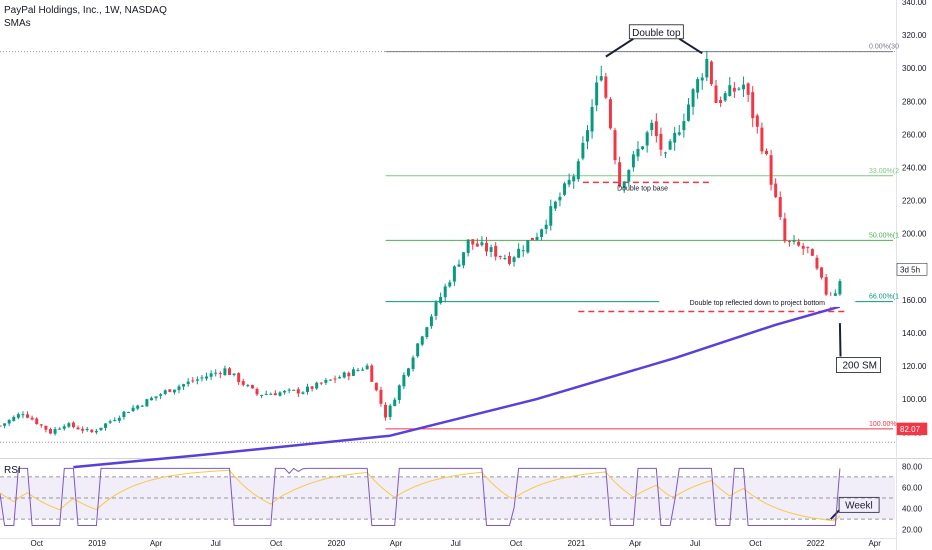 The image size is (932, 550). I want to click on rsi-label: RSI, so click(12, 470).